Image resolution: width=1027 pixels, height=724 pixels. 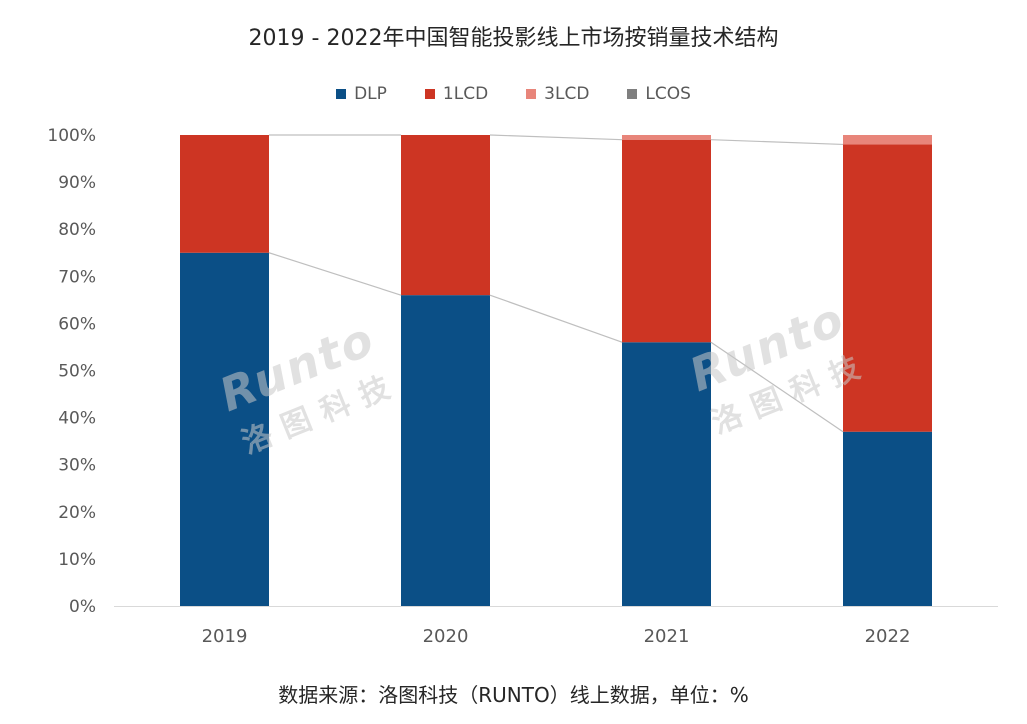 I want to click on bar-segment-1lcd-2020, so click(x=445, y=215).